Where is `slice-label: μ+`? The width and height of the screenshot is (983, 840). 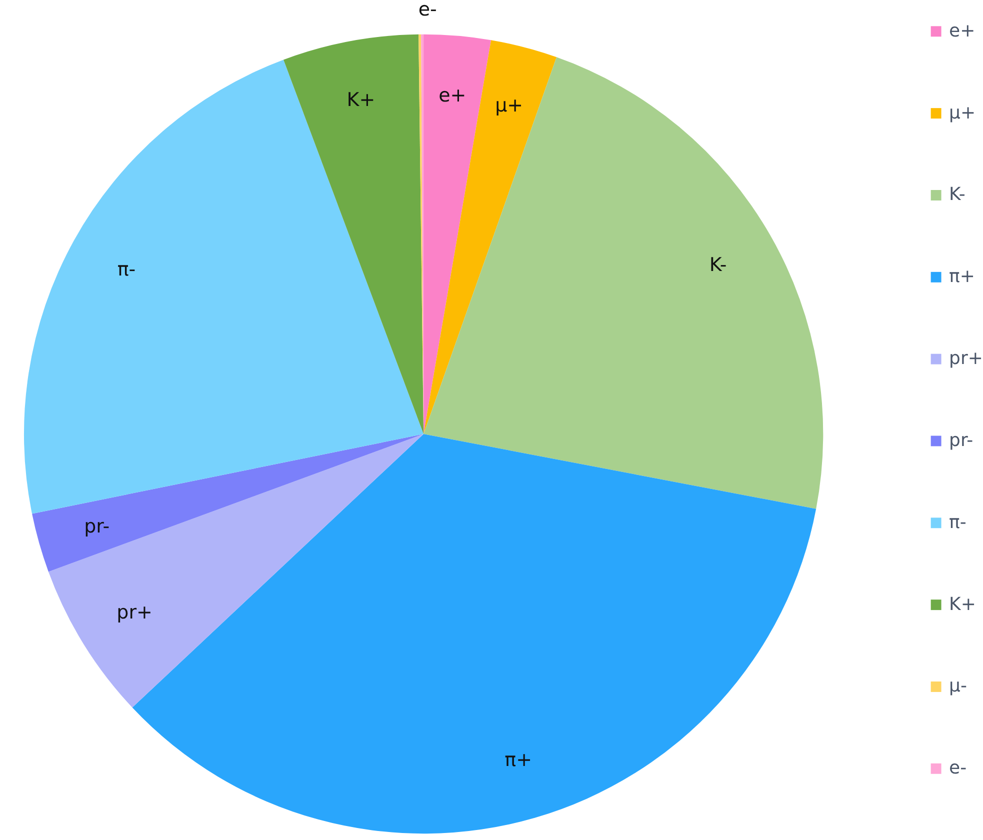
slice-label: μ+ is located at coordinates (509, 105).